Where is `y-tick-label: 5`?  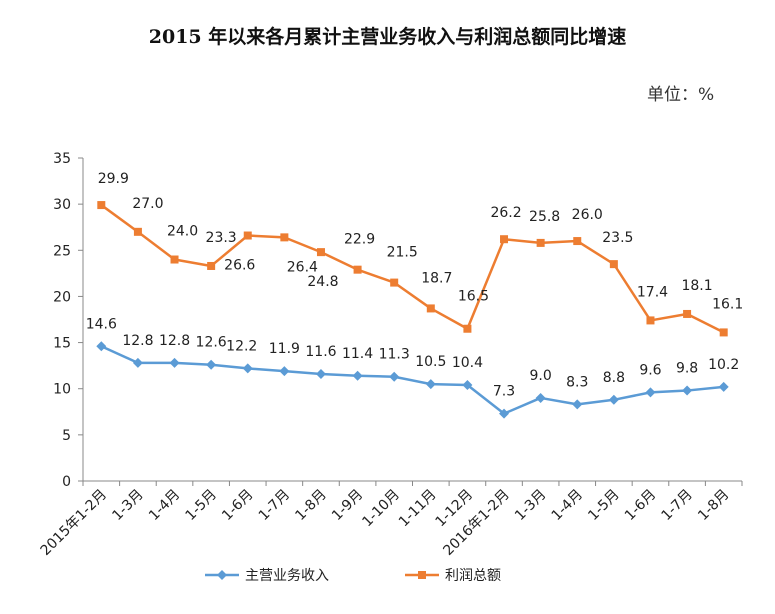
y-tick-label: 5 is located at coordinates (66, 436).